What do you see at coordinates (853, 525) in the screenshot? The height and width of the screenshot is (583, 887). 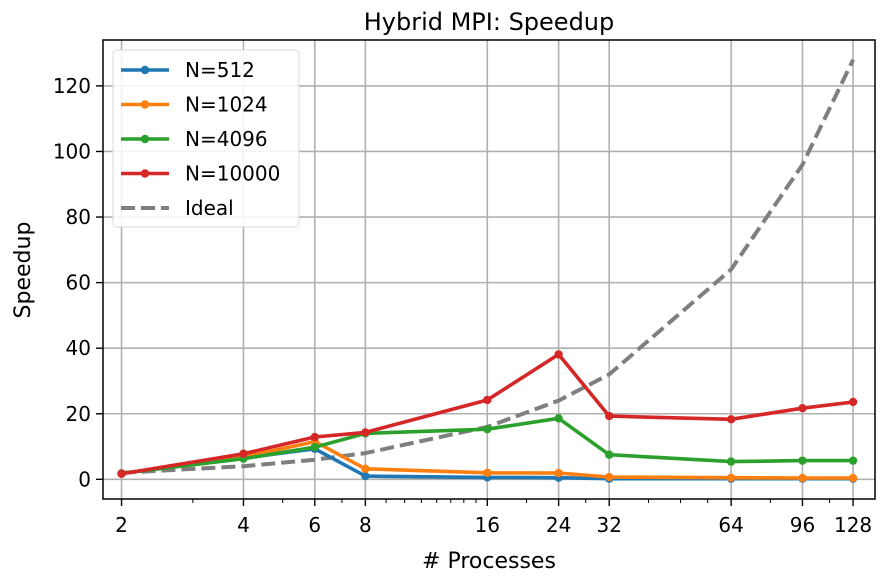 I see `x-tick-label: 128` at bounding box center [853, 525].